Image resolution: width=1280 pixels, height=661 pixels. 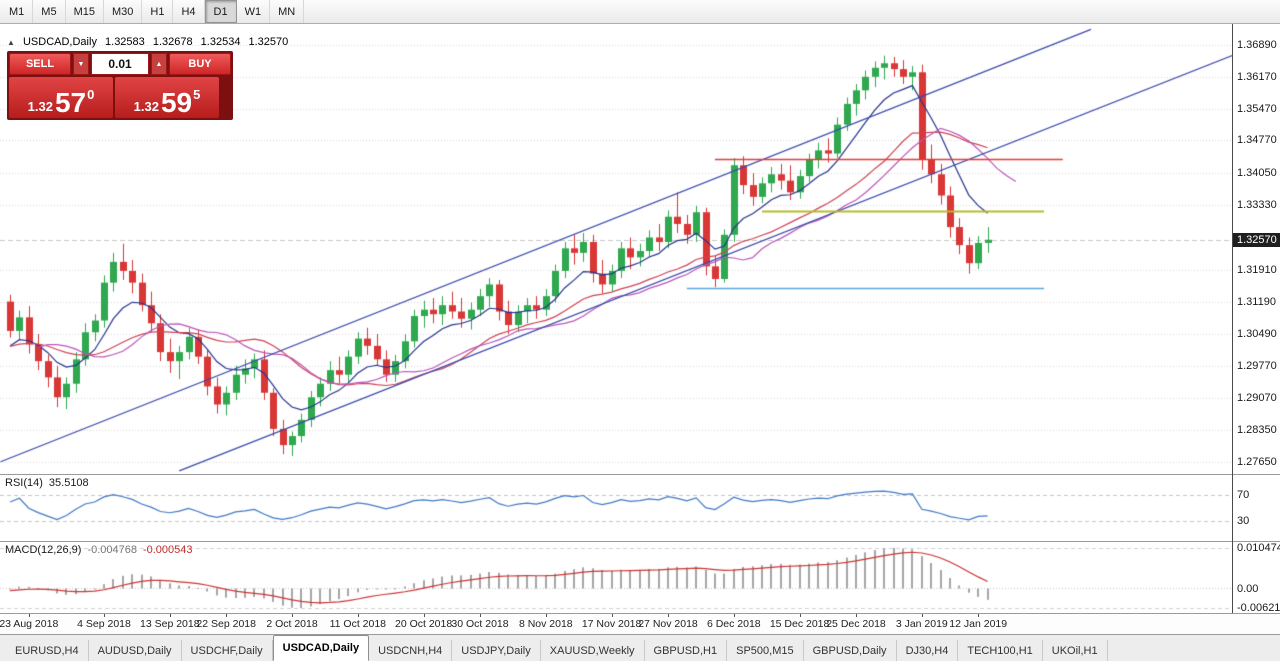 I want to click on macd-axis-min-label: -0.006218, so click(x=1258, y=608).